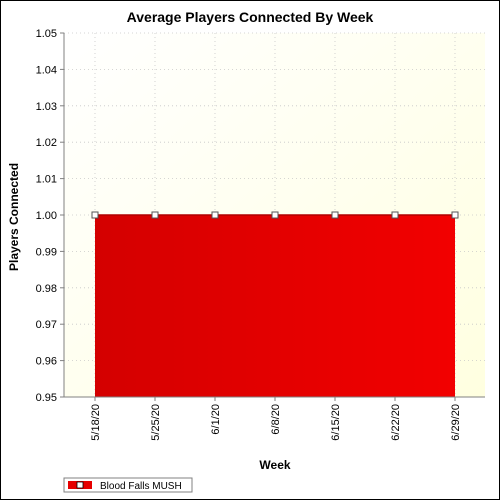 The image size is (500, 500). Describe the element at coordinates (46, 143) in the screenshot. I see `y-tick-label: 1.02` at that location.